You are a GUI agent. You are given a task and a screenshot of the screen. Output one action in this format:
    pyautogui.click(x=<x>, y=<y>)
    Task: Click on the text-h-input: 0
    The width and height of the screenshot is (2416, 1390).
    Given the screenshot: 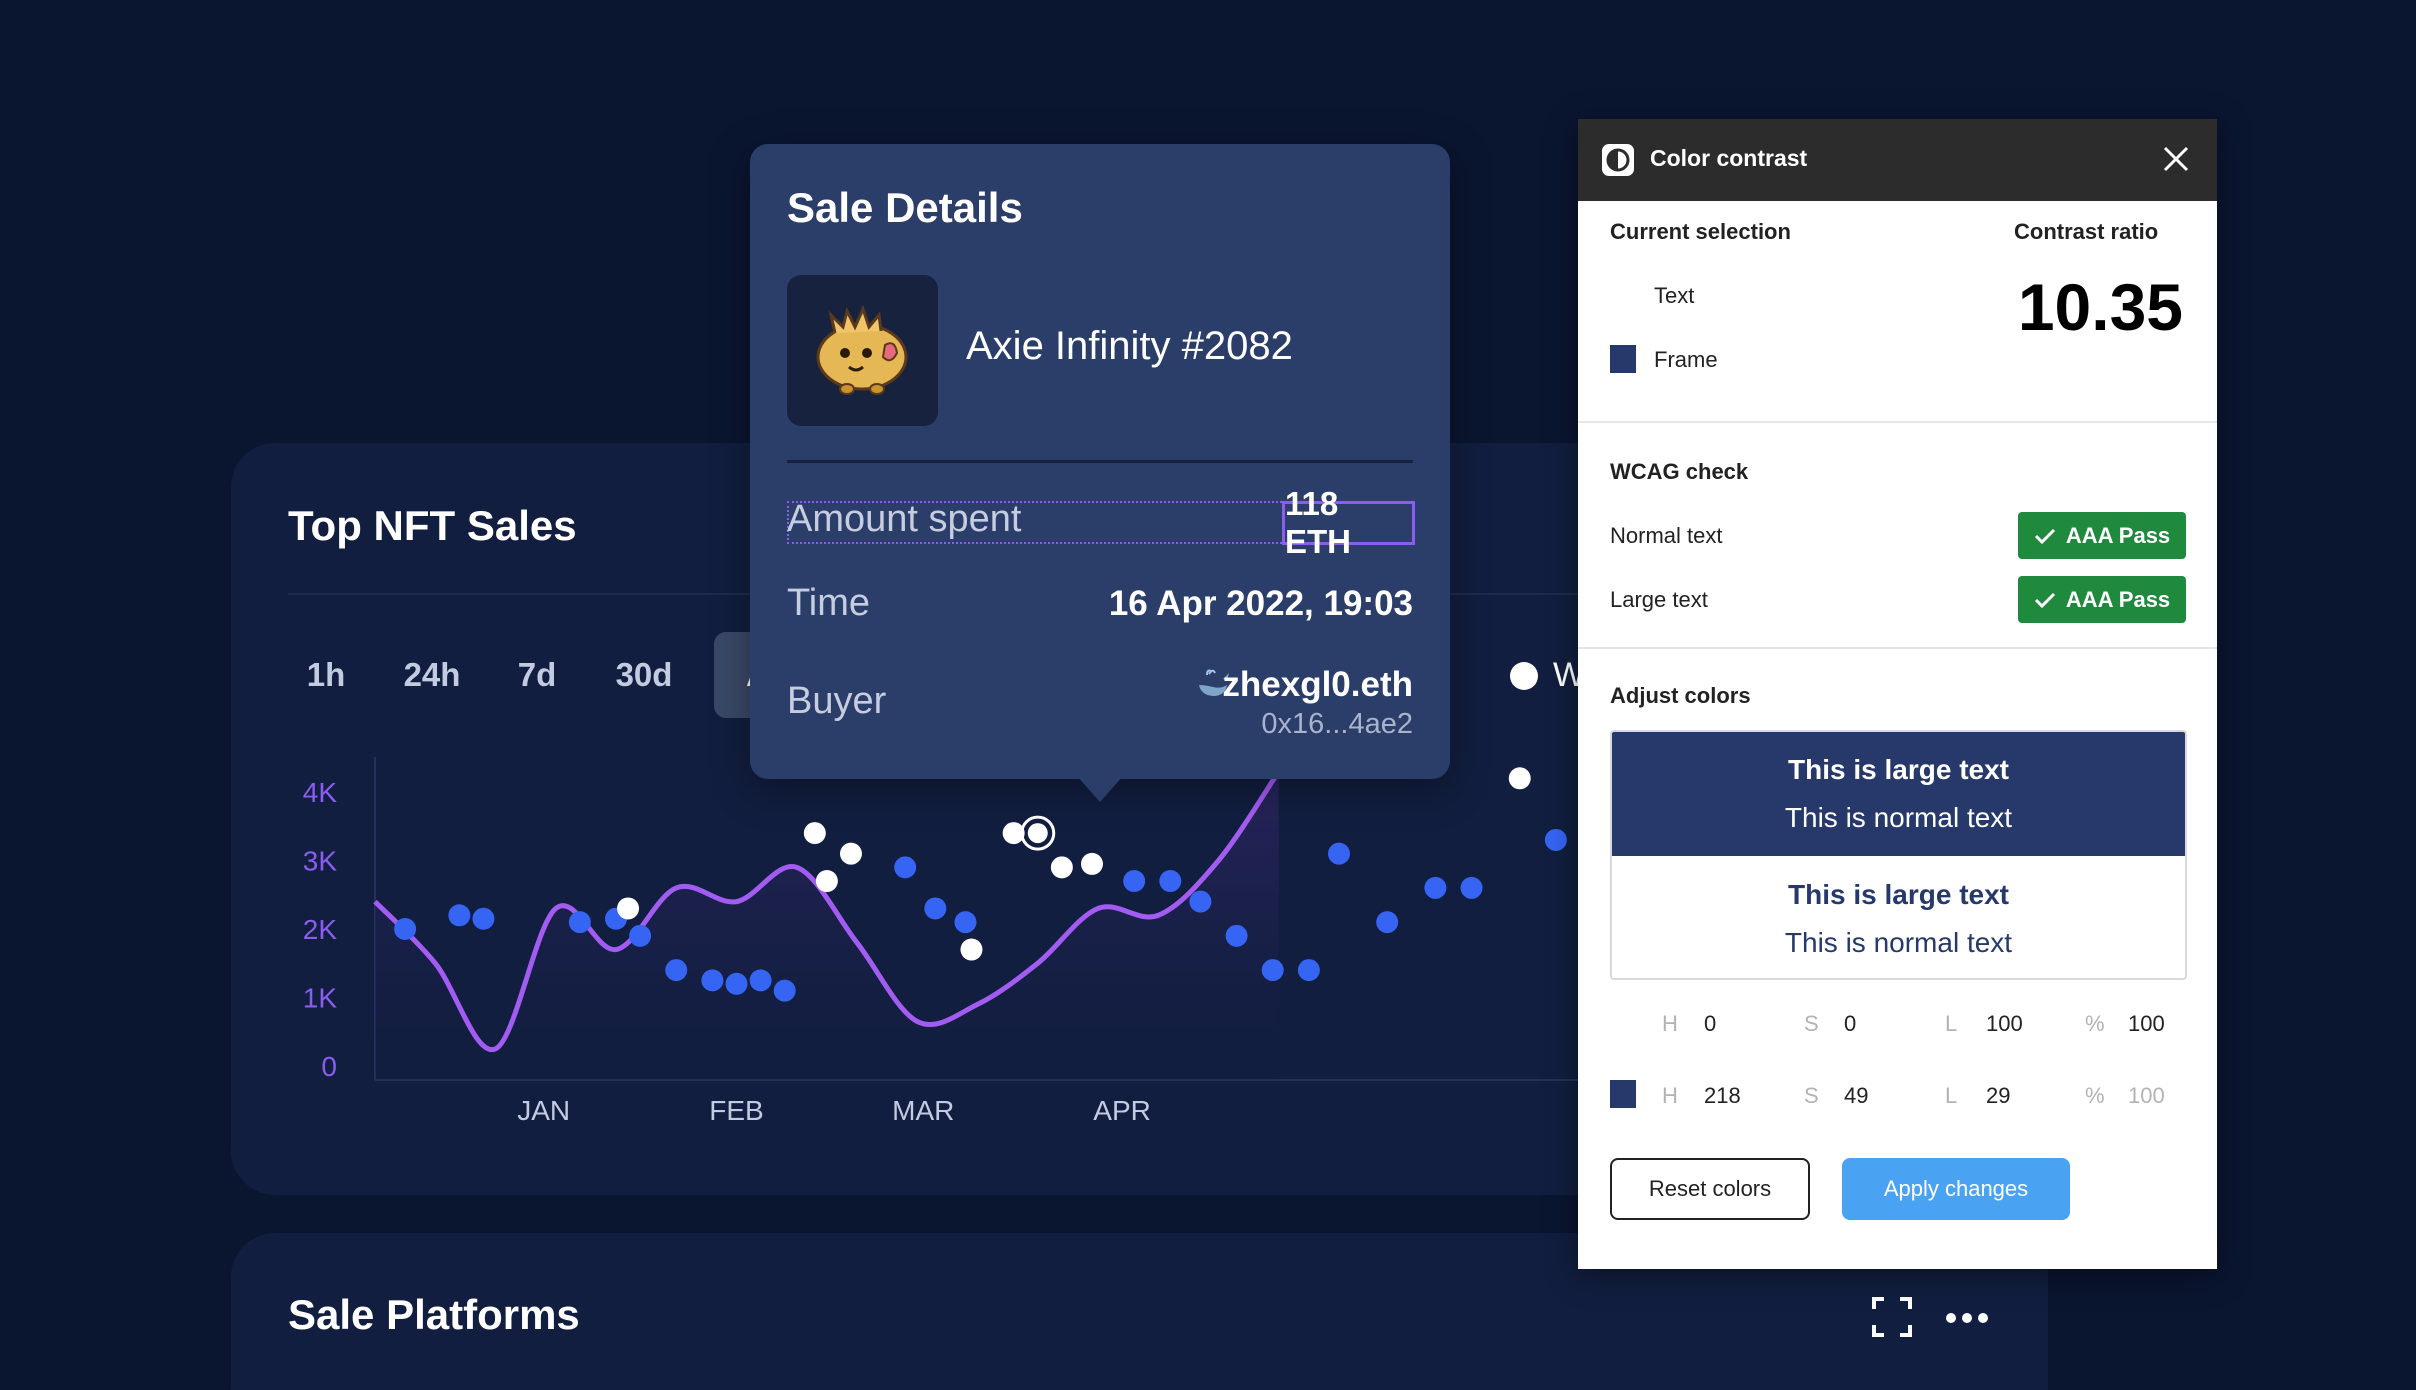 What is the action you would take?
    pyautogui.click(x=1710, y=1023)
    